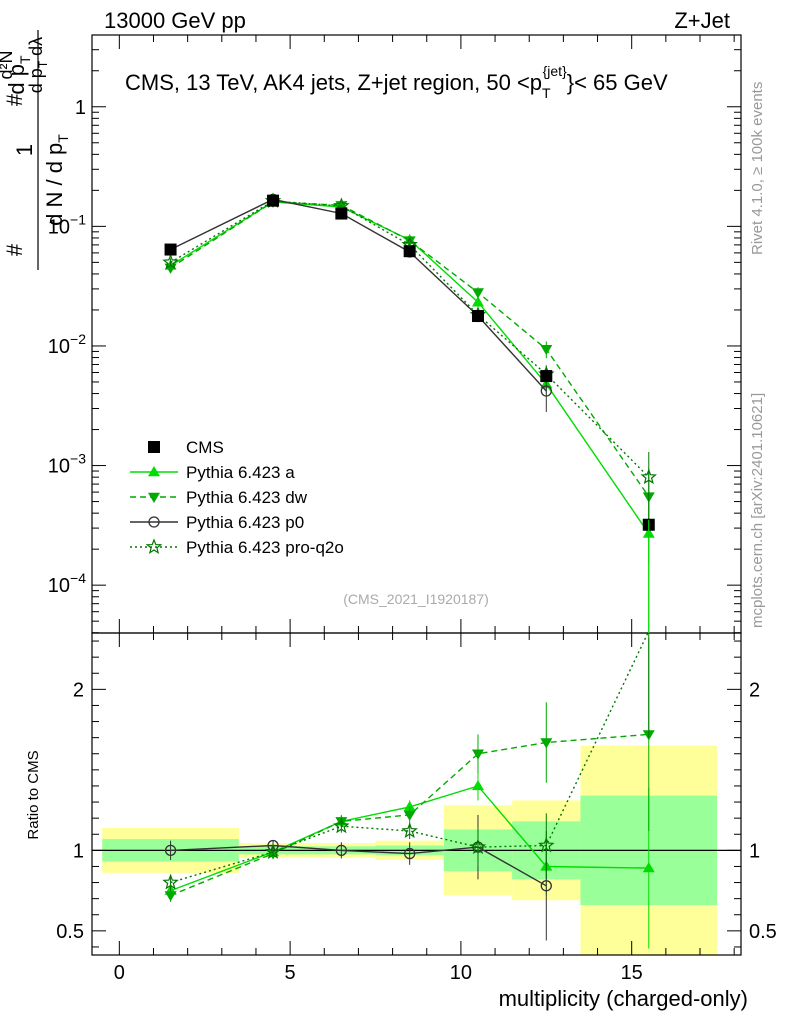 This screenshot has height=1029, width=786. I want to click on y-tick-label-upper: 10⁻², so click(67, 344).